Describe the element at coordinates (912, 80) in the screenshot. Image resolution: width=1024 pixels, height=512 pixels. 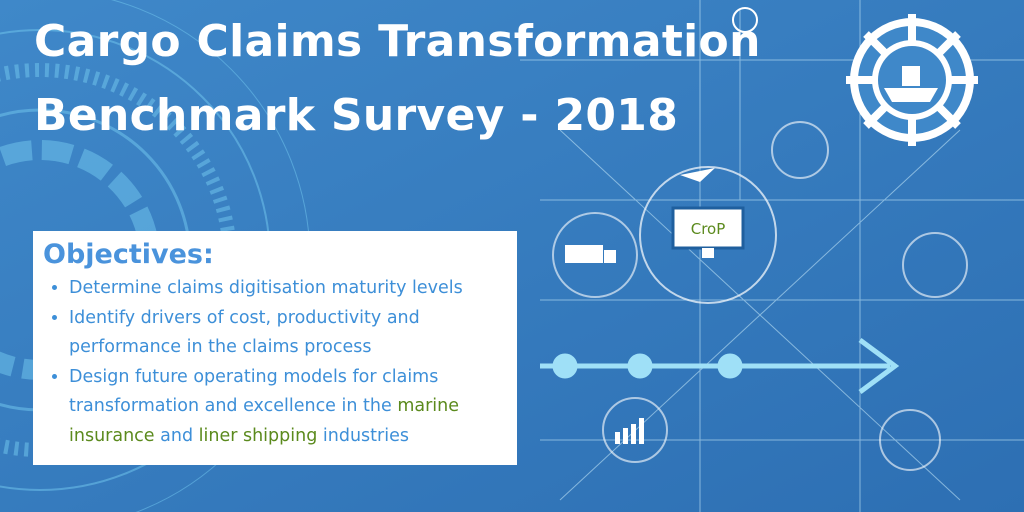
I see `compass-logo` at that location.